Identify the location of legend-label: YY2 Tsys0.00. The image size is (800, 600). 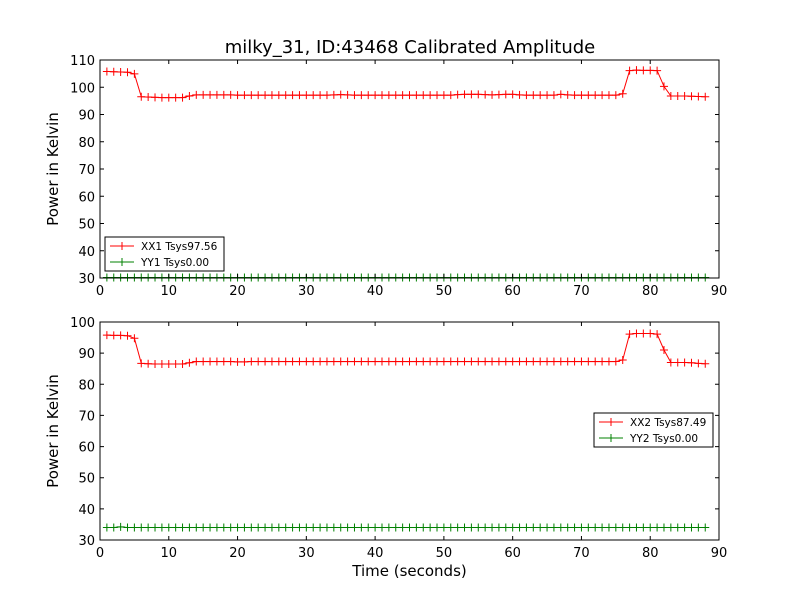
(663, 439).